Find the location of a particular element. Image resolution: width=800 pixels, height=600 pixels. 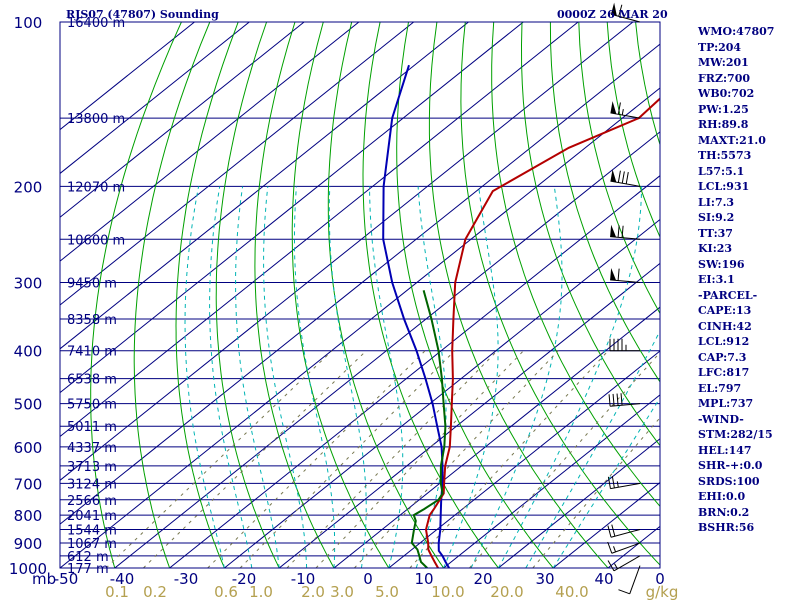

stat-item: SI:9.2 is located at coordinates (716, 217).